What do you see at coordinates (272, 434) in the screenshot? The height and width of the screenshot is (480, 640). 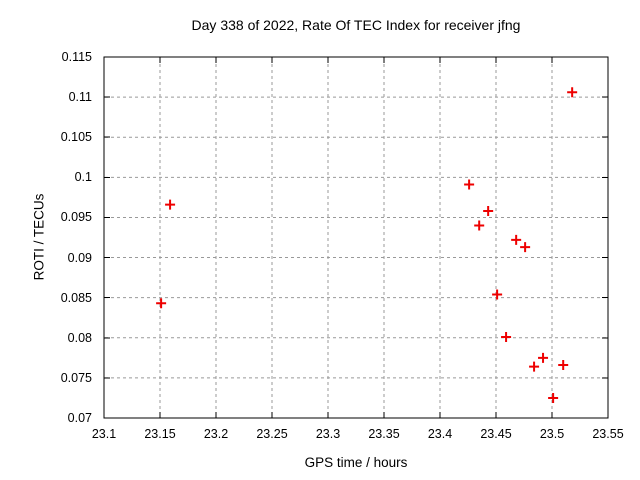 I see `x-tick-label: 23.25` at bounding box center [272, 434].